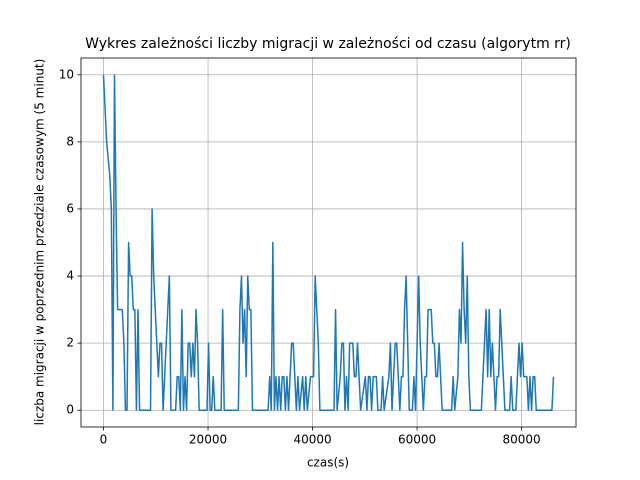  I want to click on y-tick-label: 10, so click(66, 74).